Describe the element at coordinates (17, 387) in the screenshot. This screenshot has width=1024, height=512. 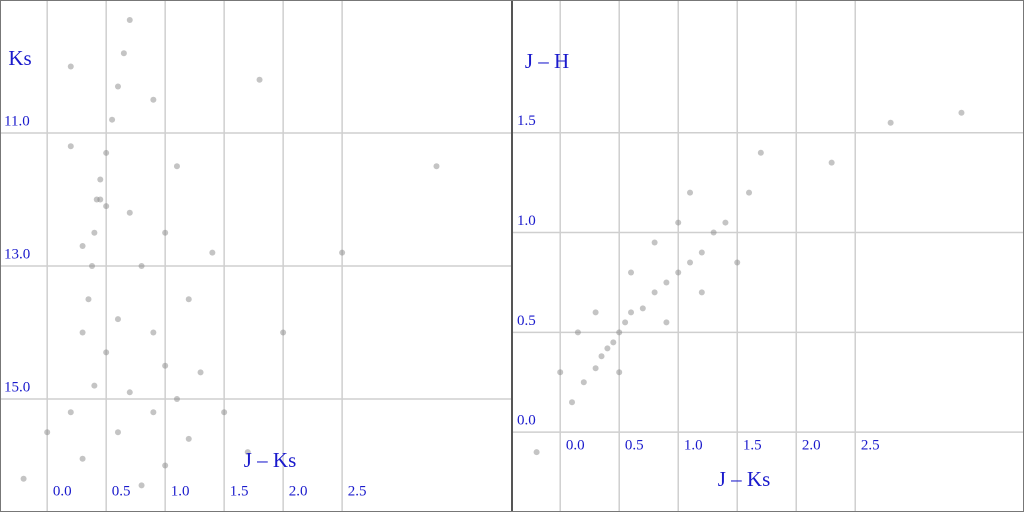
I see `y-tick-label: 15.0` at that location.